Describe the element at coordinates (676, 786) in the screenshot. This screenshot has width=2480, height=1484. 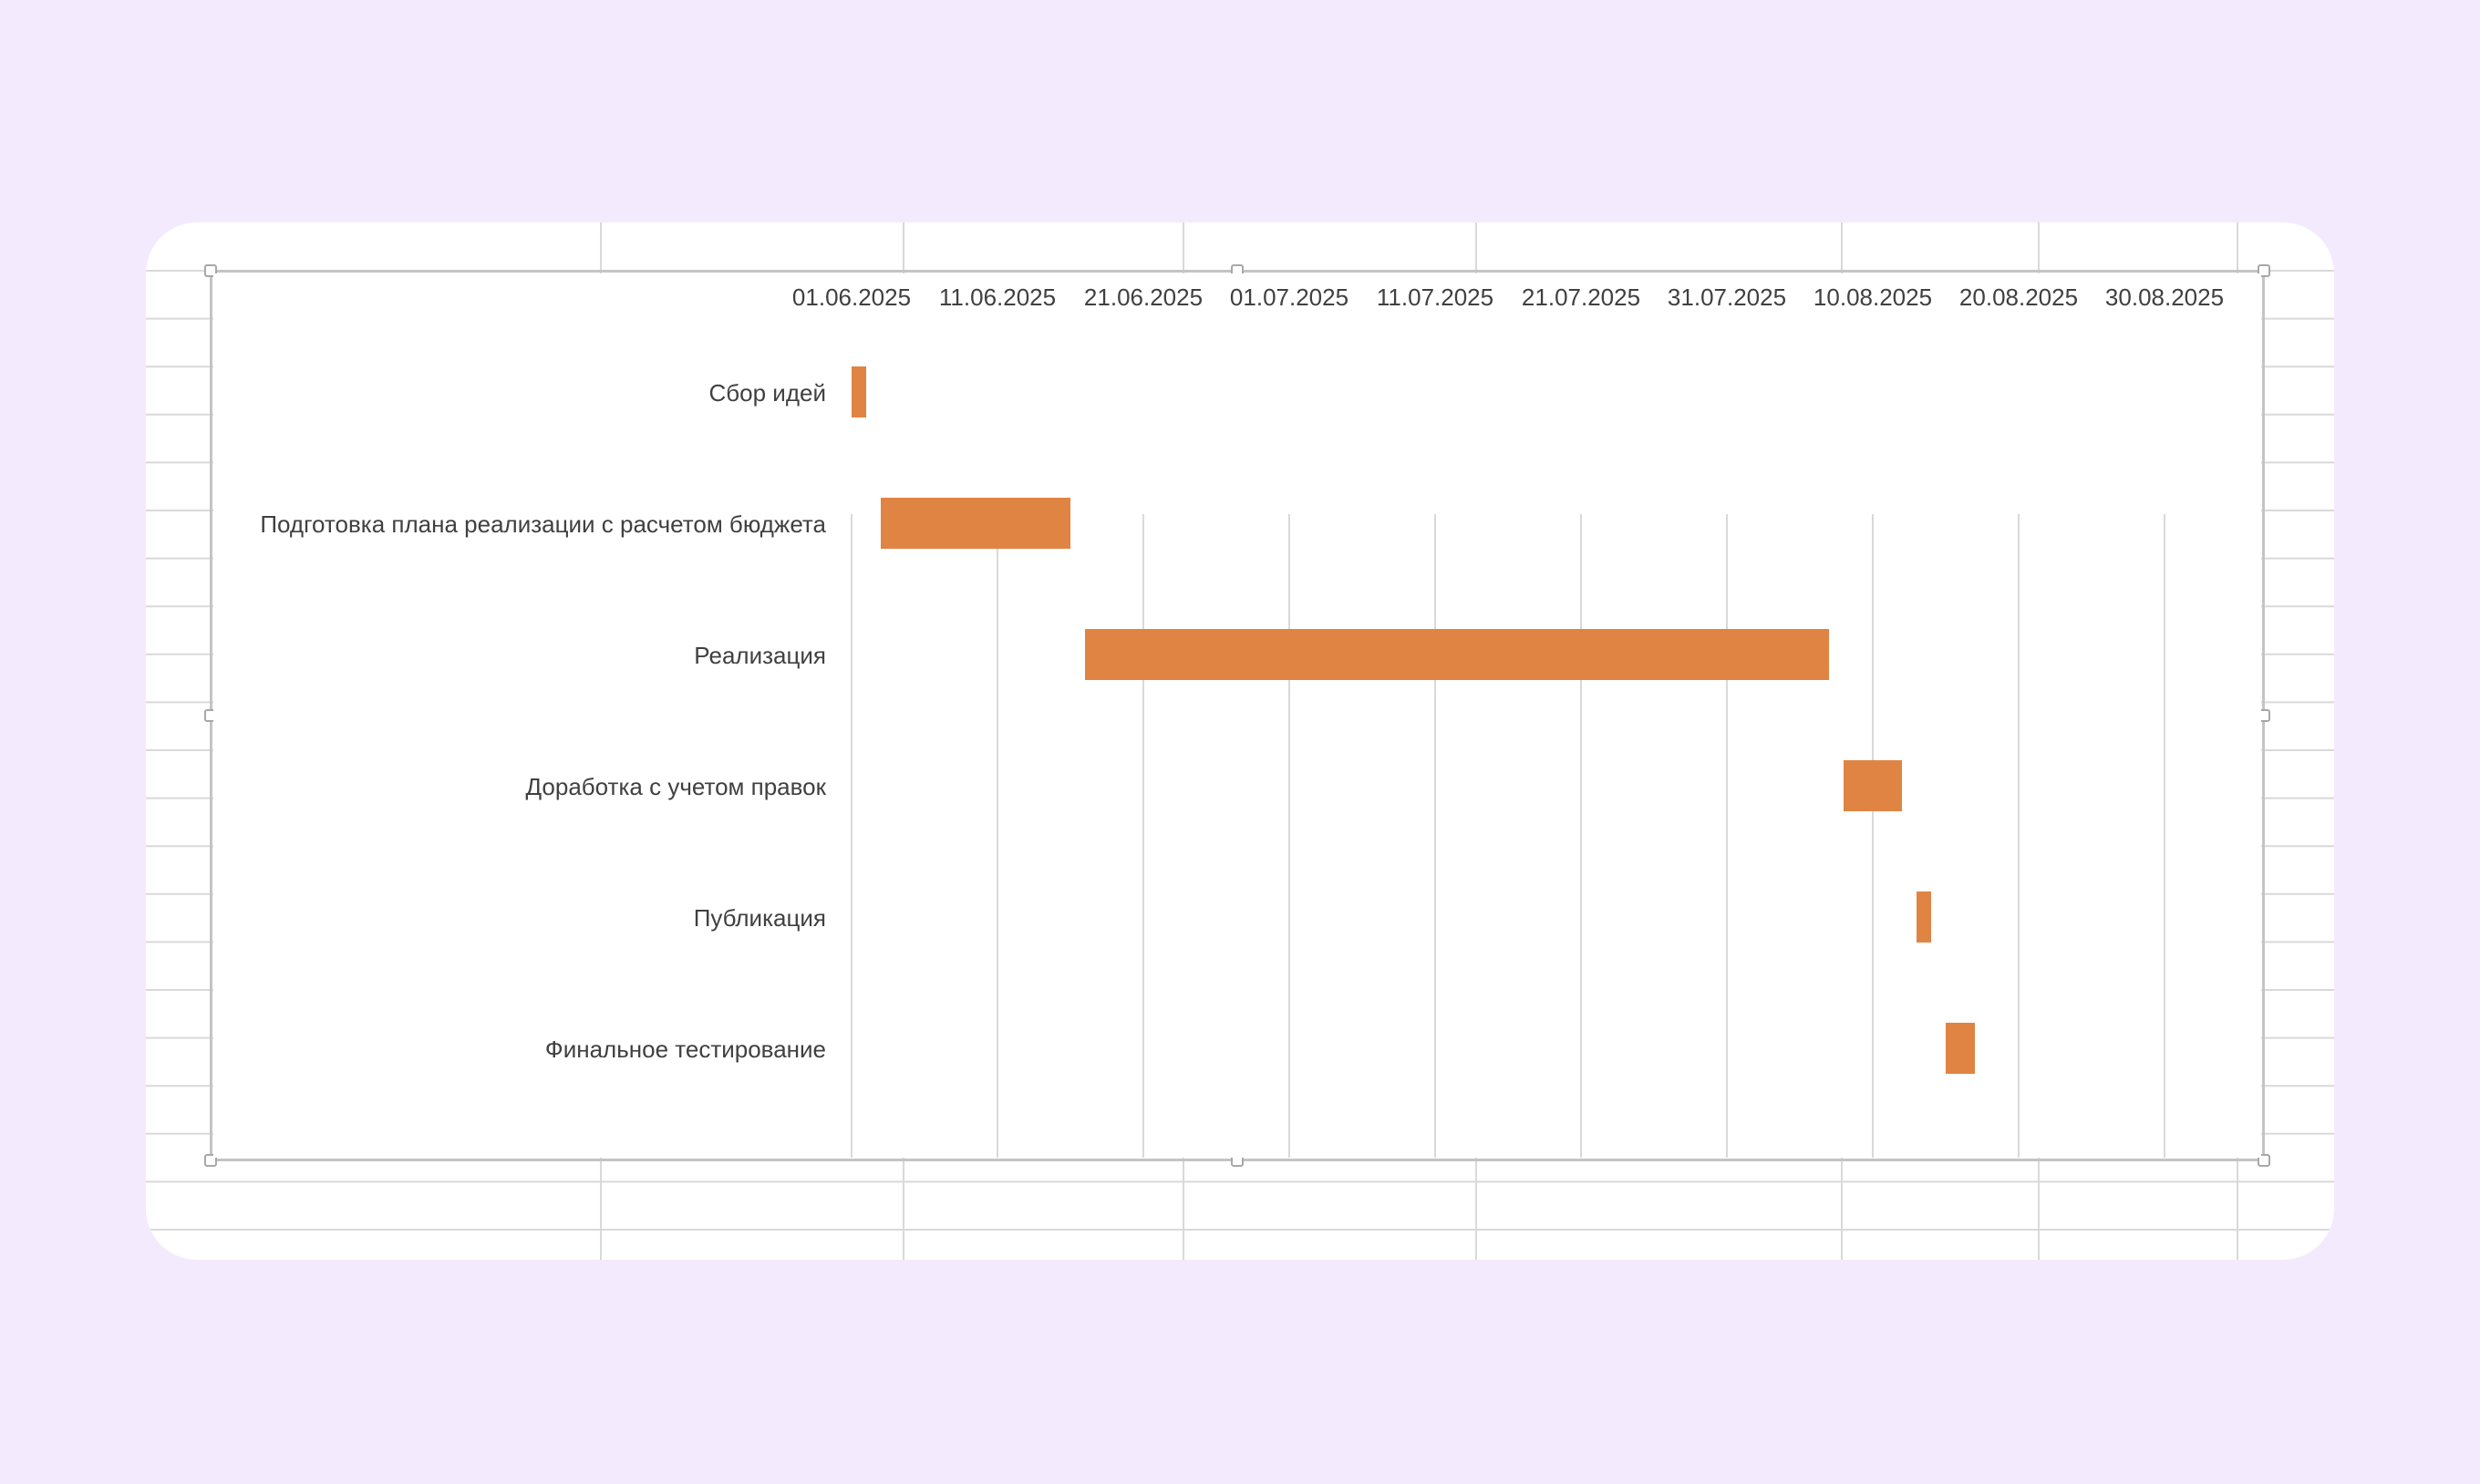
I see `task-label: Доработка с учетом правок` at that location.